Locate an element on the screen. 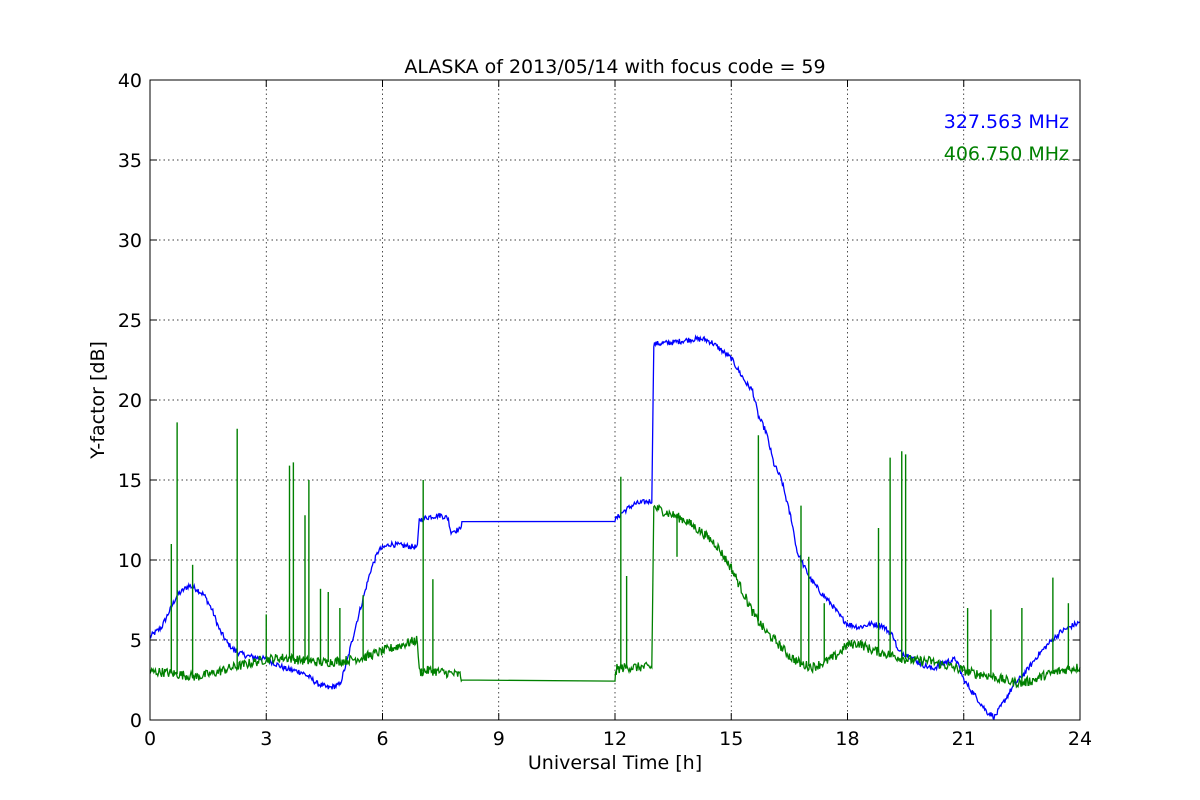 This screenshot has width=1200, height=800. legend-entry: 327.563 MHz is located at coordinates (1006, 122).